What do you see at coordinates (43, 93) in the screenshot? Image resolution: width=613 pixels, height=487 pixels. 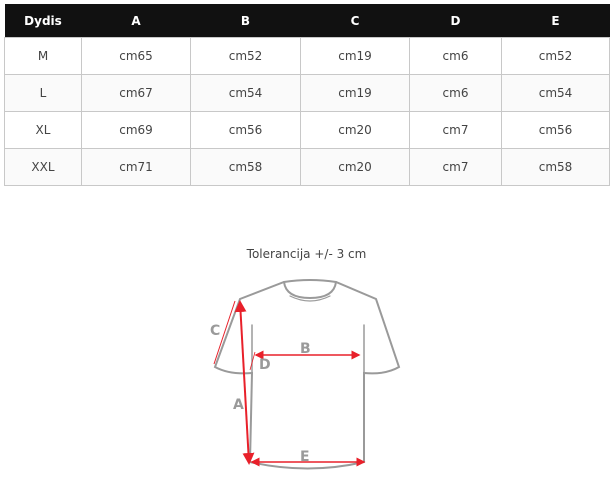 I see `table-cell: L` at bounding box center [43, 93].